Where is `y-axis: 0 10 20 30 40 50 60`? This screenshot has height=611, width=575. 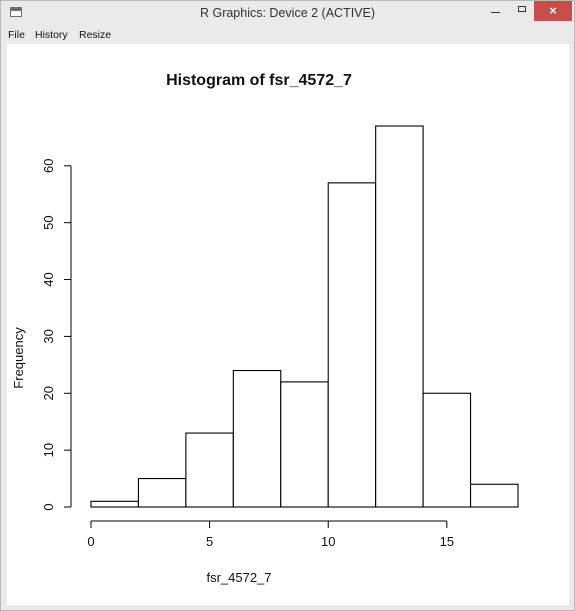
y-axis: 0 10 20 30 40 50 60 is located at coordinates (56, 335).